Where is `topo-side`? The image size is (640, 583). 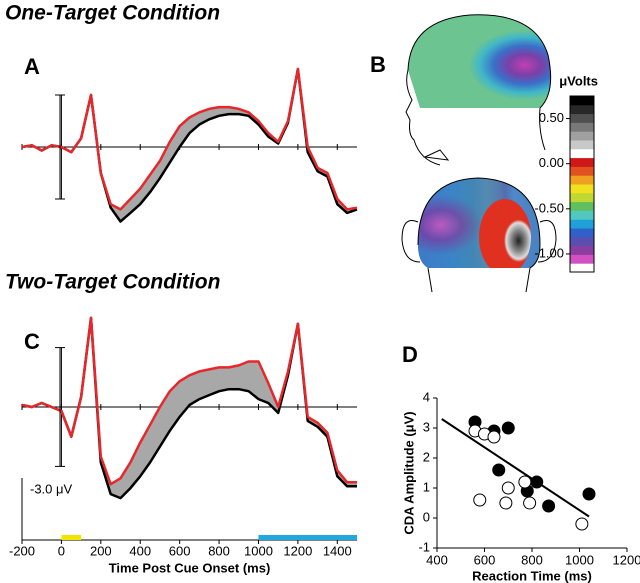
topo-side is located at coordinates (478, 90).